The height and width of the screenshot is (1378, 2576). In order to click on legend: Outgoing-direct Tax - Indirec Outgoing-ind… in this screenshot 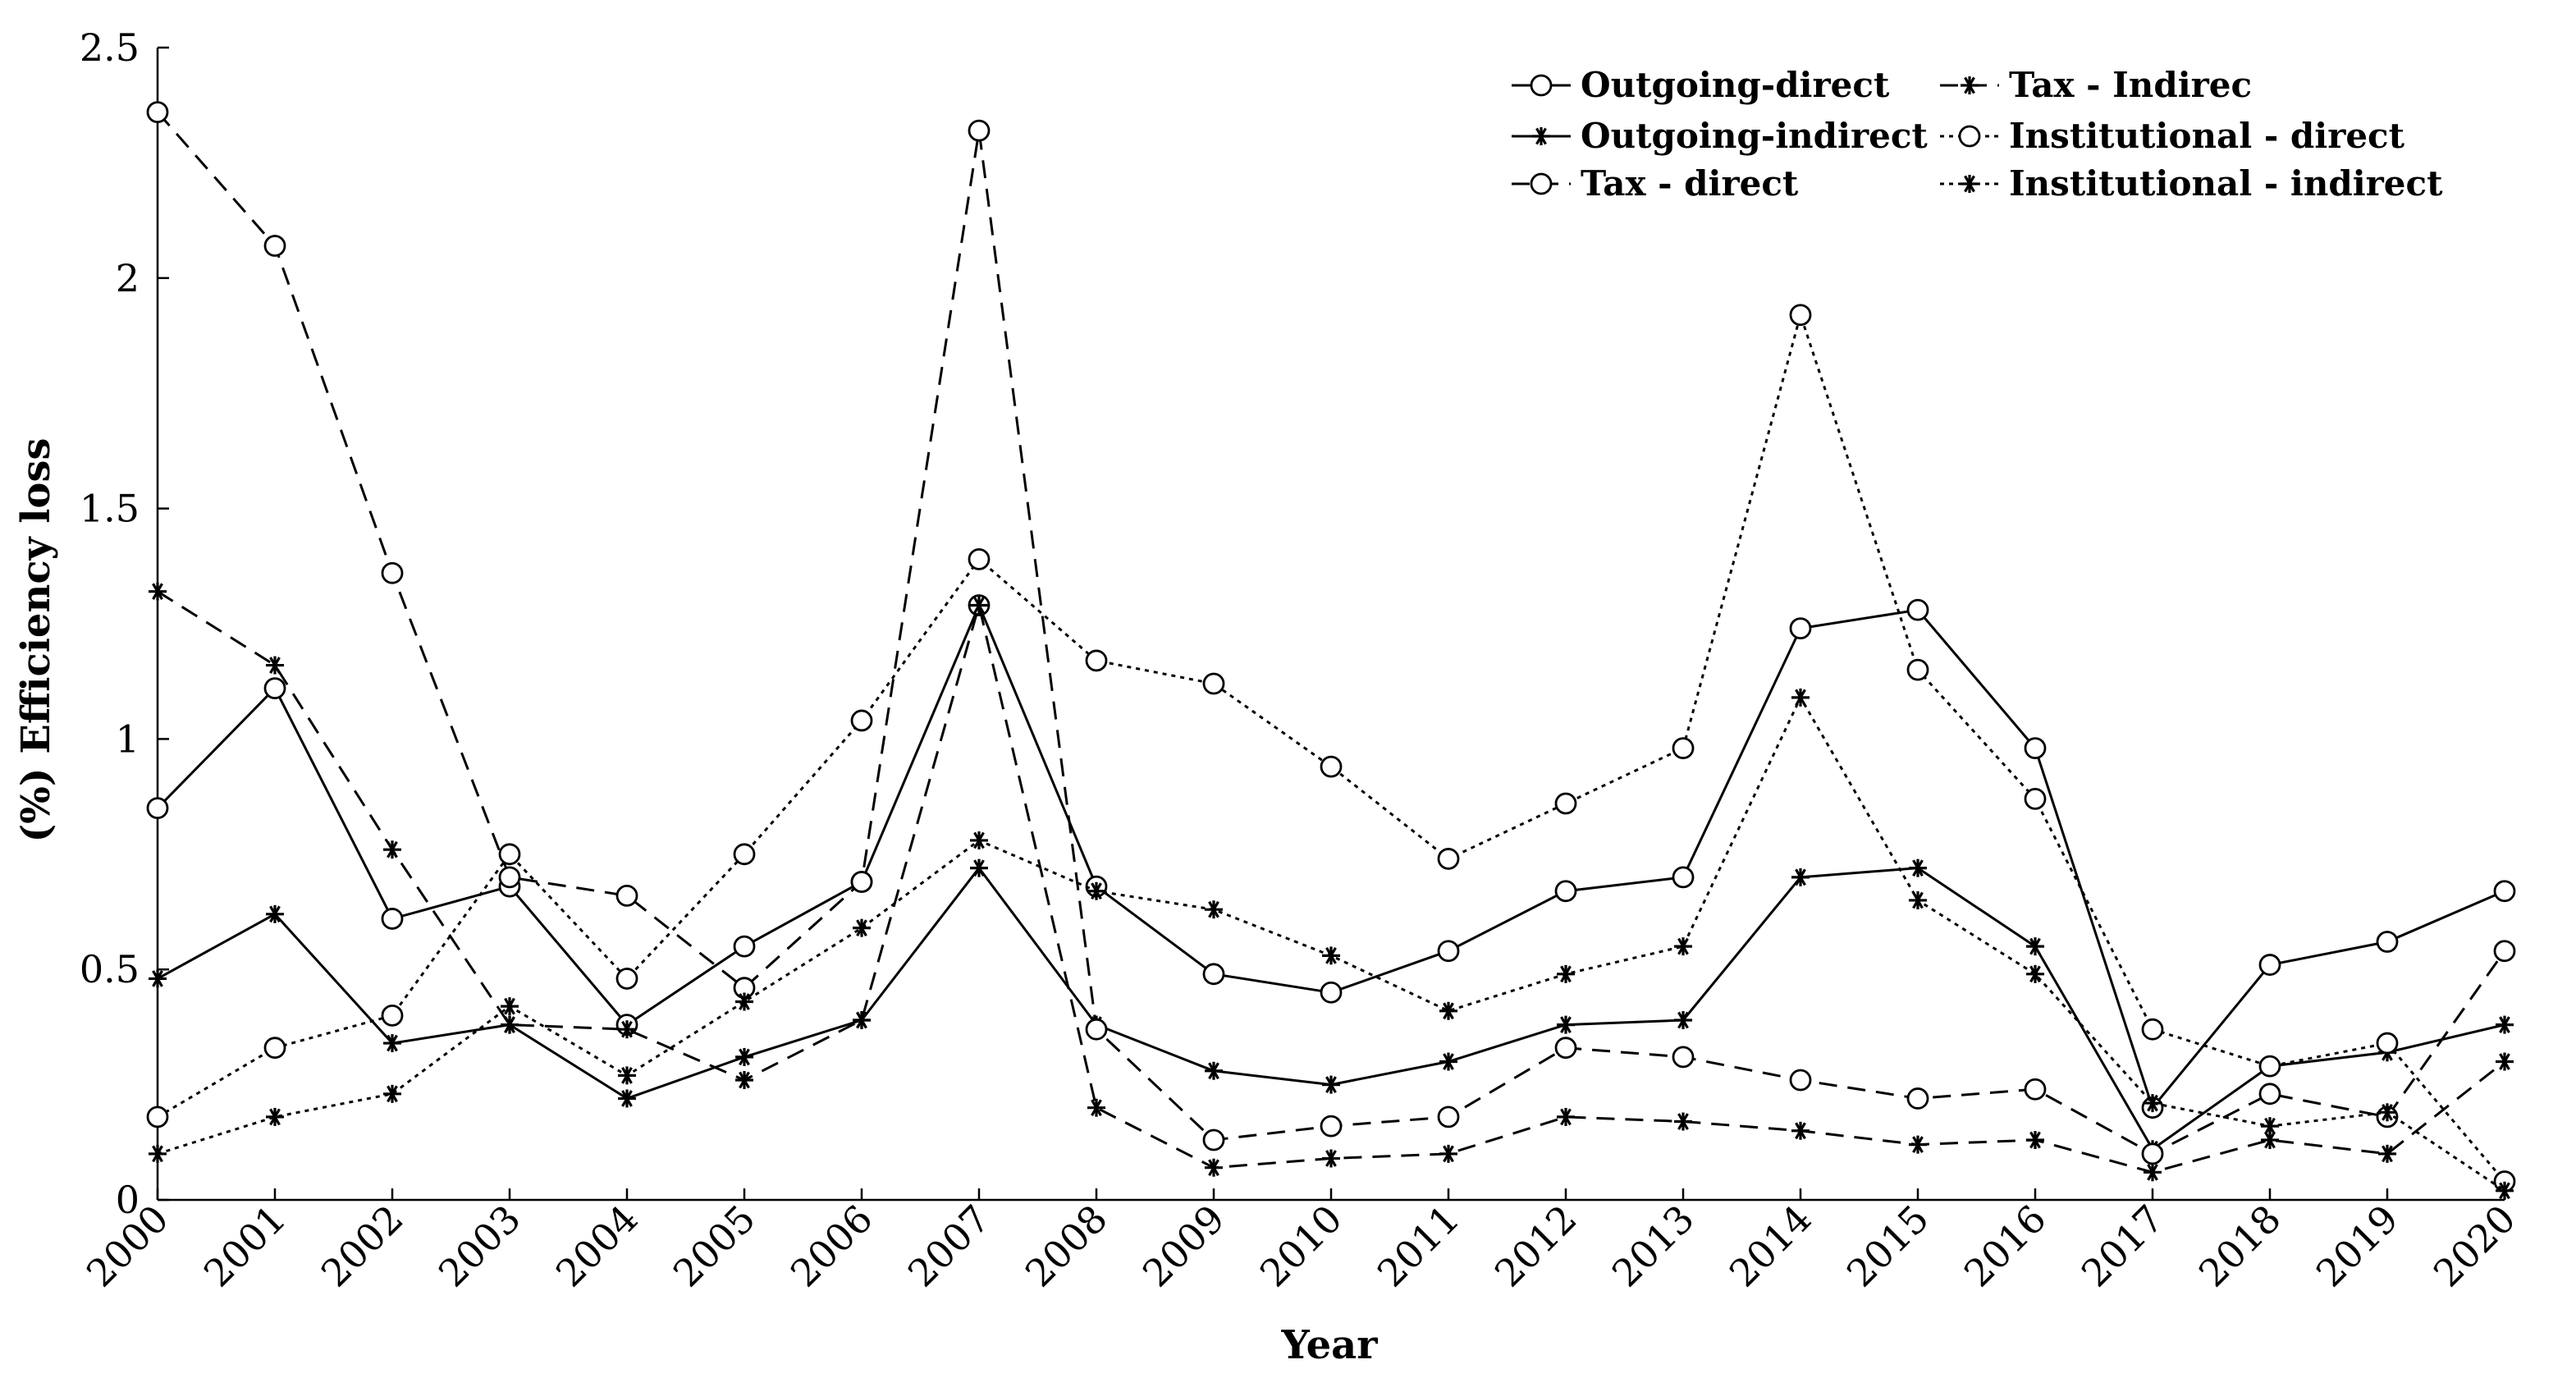, I will do `click(1977, 134)`.